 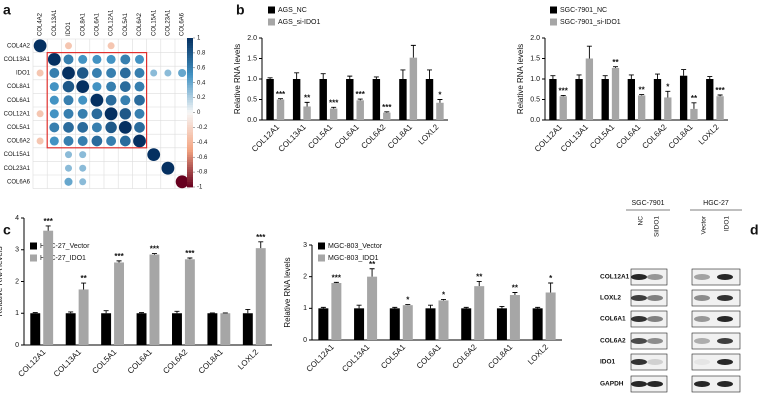 What do you see at coordinates (583, 10) in the screenshot?
I see `legend-label: SGC-7901_NC` at bounding box center [583, 10].